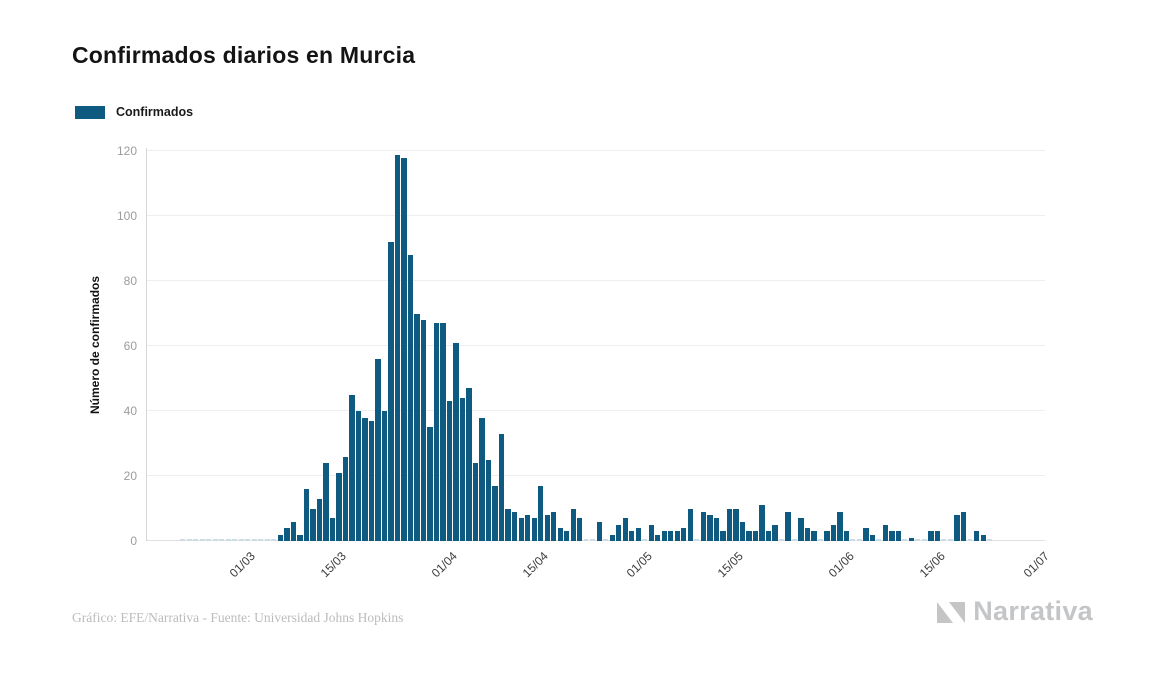 The width and height of the screenshot is (1157, 674). What do you see at coordinates (90, 112) in the screenshot?
I see `legend-swatch` at bounding box center [90, 112].